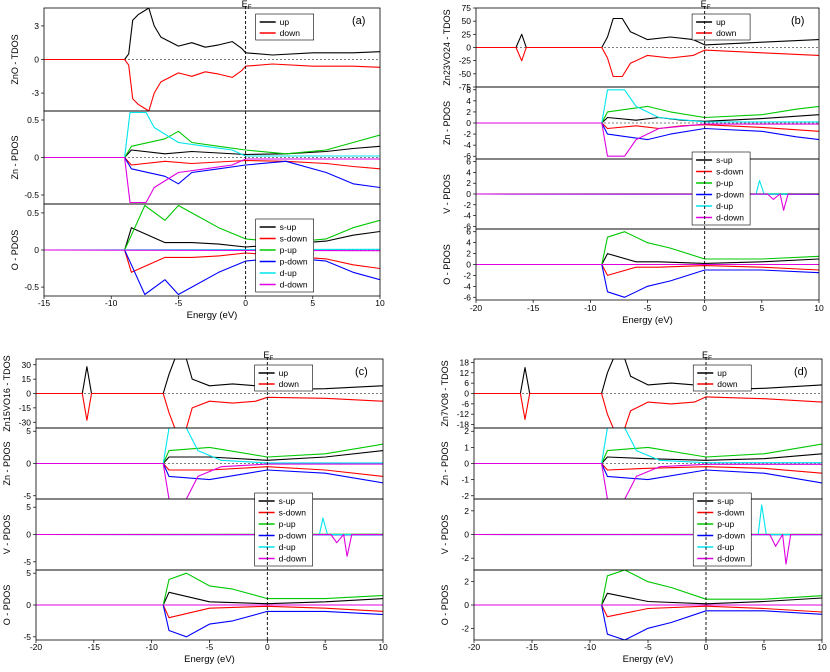 The height and width of the screenshot is (672, 830). I want to click on y-tick-label: 1, so click(466, 447).